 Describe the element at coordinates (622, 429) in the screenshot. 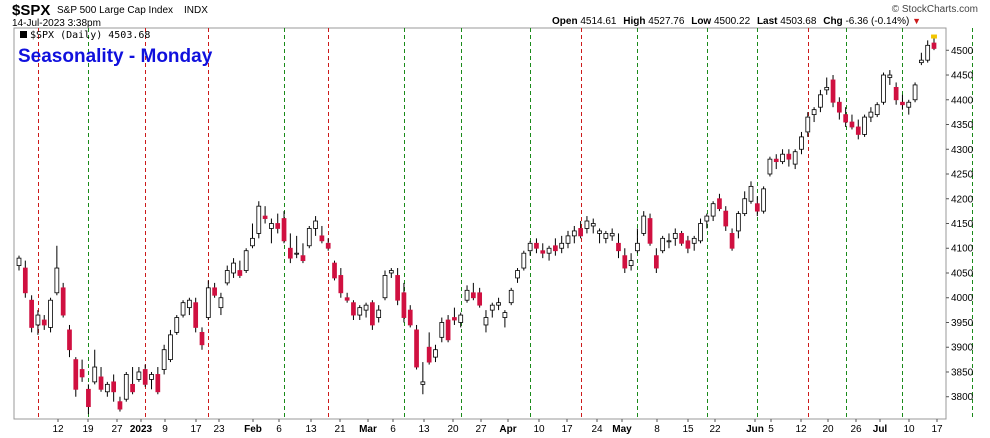

I see `x-tick-label: May` at that location.